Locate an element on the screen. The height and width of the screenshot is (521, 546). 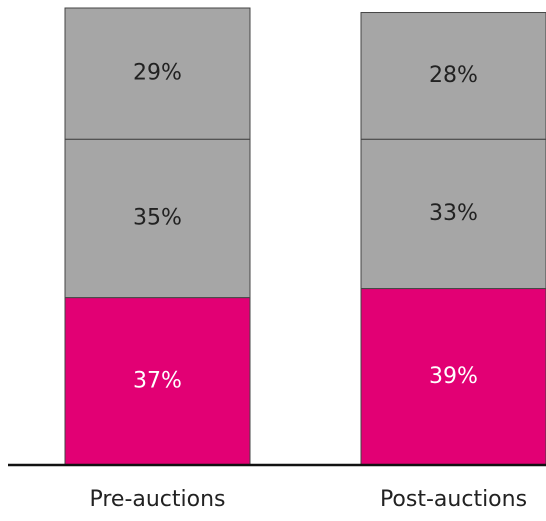
value-label: 39% is located at coordinates (453, 376).